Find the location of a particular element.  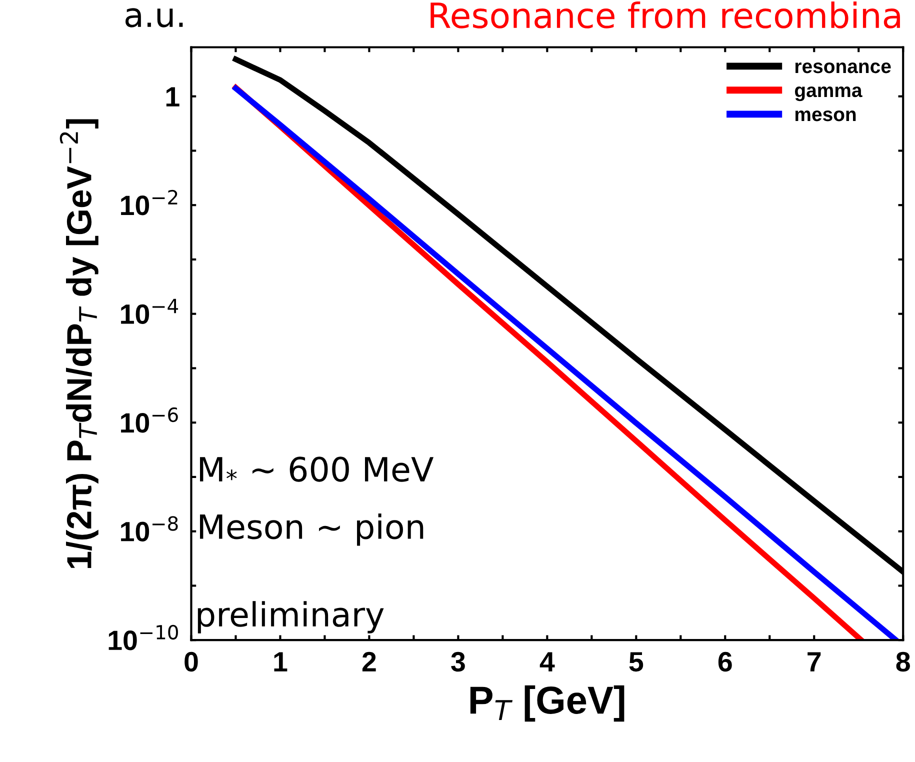

x-tick-label: 1 is located at coordinates (281, 662).